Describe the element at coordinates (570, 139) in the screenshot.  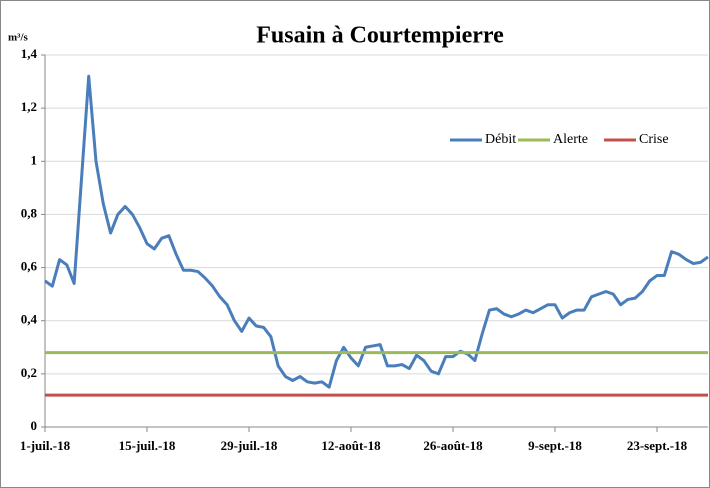
I see `legend-label: Alerte` at that location.